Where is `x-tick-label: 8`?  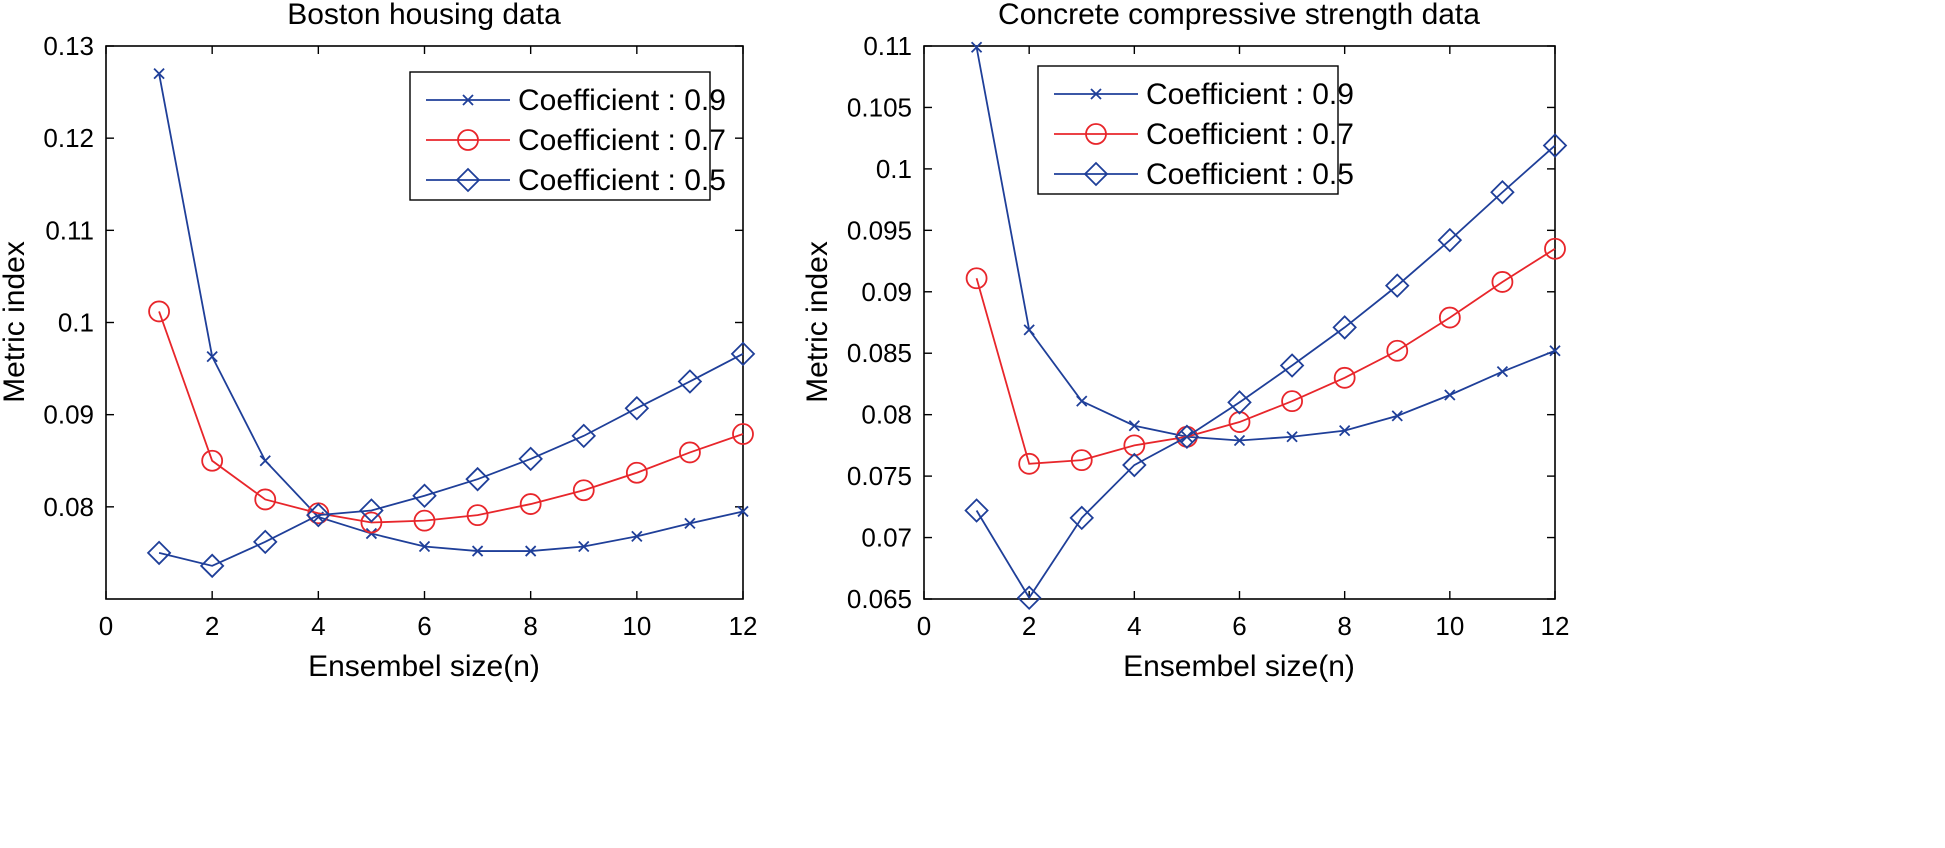
x-tick-label: 8 is located at coordinates (1344, 626).